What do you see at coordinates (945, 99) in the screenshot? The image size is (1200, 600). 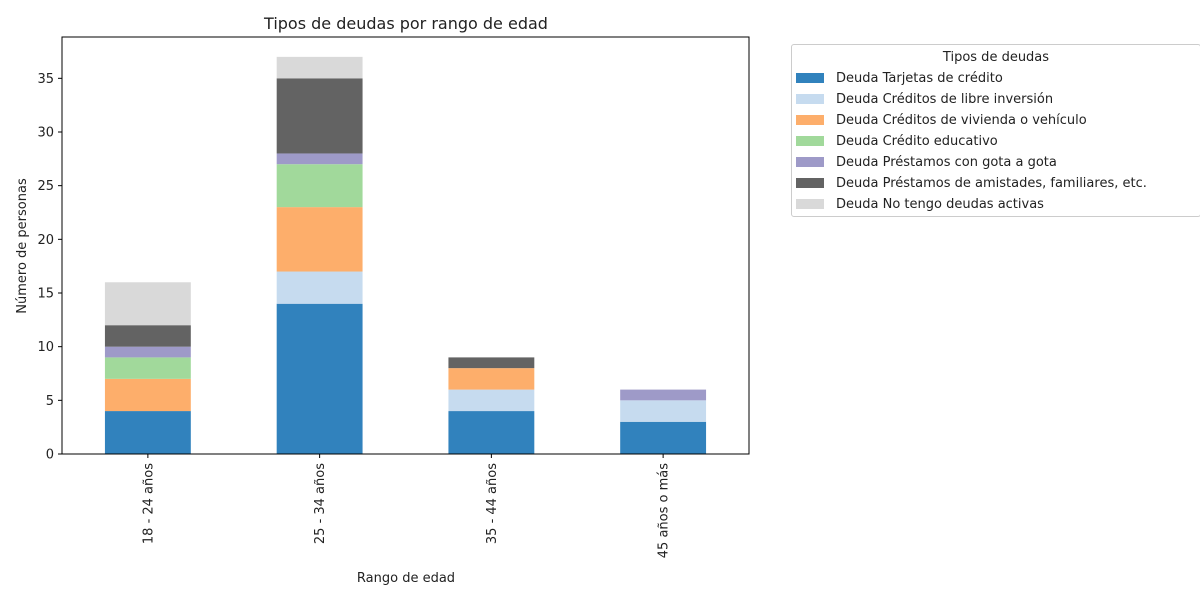 I see `legend-label: Deuda Créditos de libre inversión` at bounding box center [945, 99].